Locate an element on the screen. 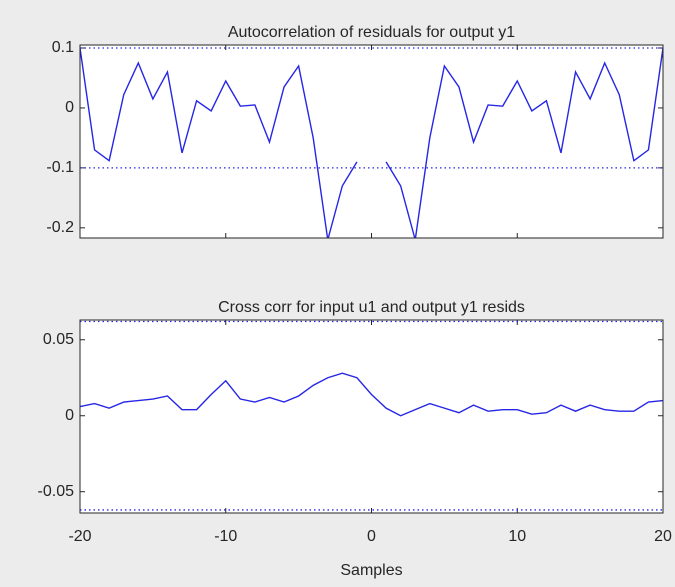  x-tick-label: -10 is located at coordinates (225, 536).